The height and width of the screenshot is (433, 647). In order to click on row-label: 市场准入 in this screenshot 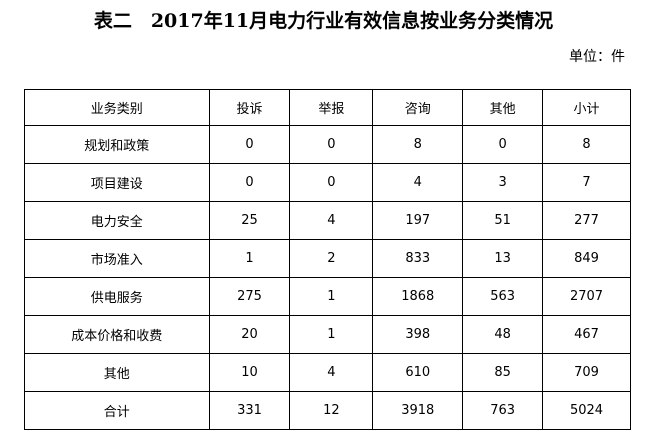, I will do `click(117, 258)`.